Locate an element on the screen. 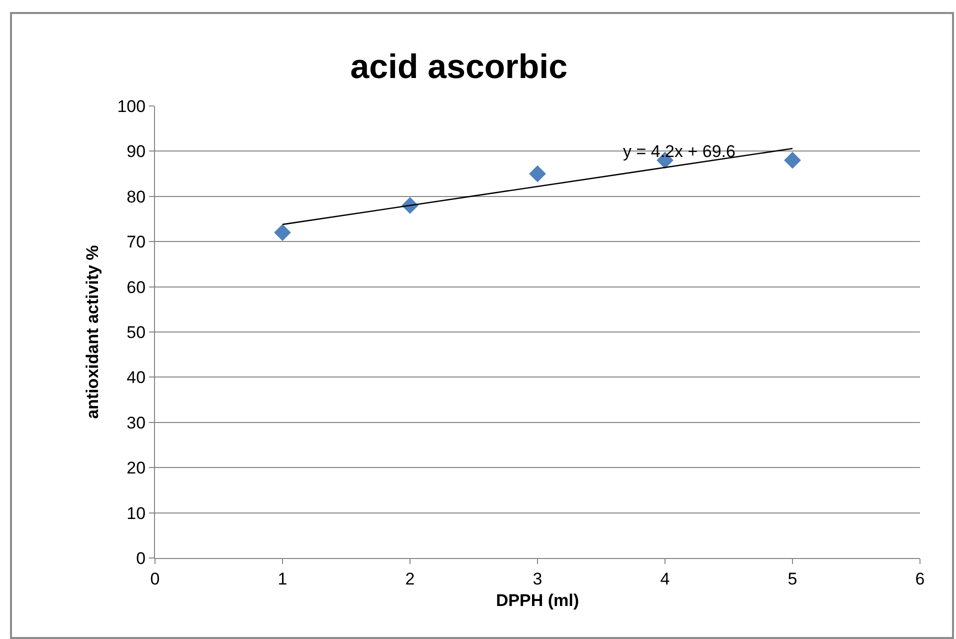  chart-title: acid ascorbic is located at coordinates (459, 67).